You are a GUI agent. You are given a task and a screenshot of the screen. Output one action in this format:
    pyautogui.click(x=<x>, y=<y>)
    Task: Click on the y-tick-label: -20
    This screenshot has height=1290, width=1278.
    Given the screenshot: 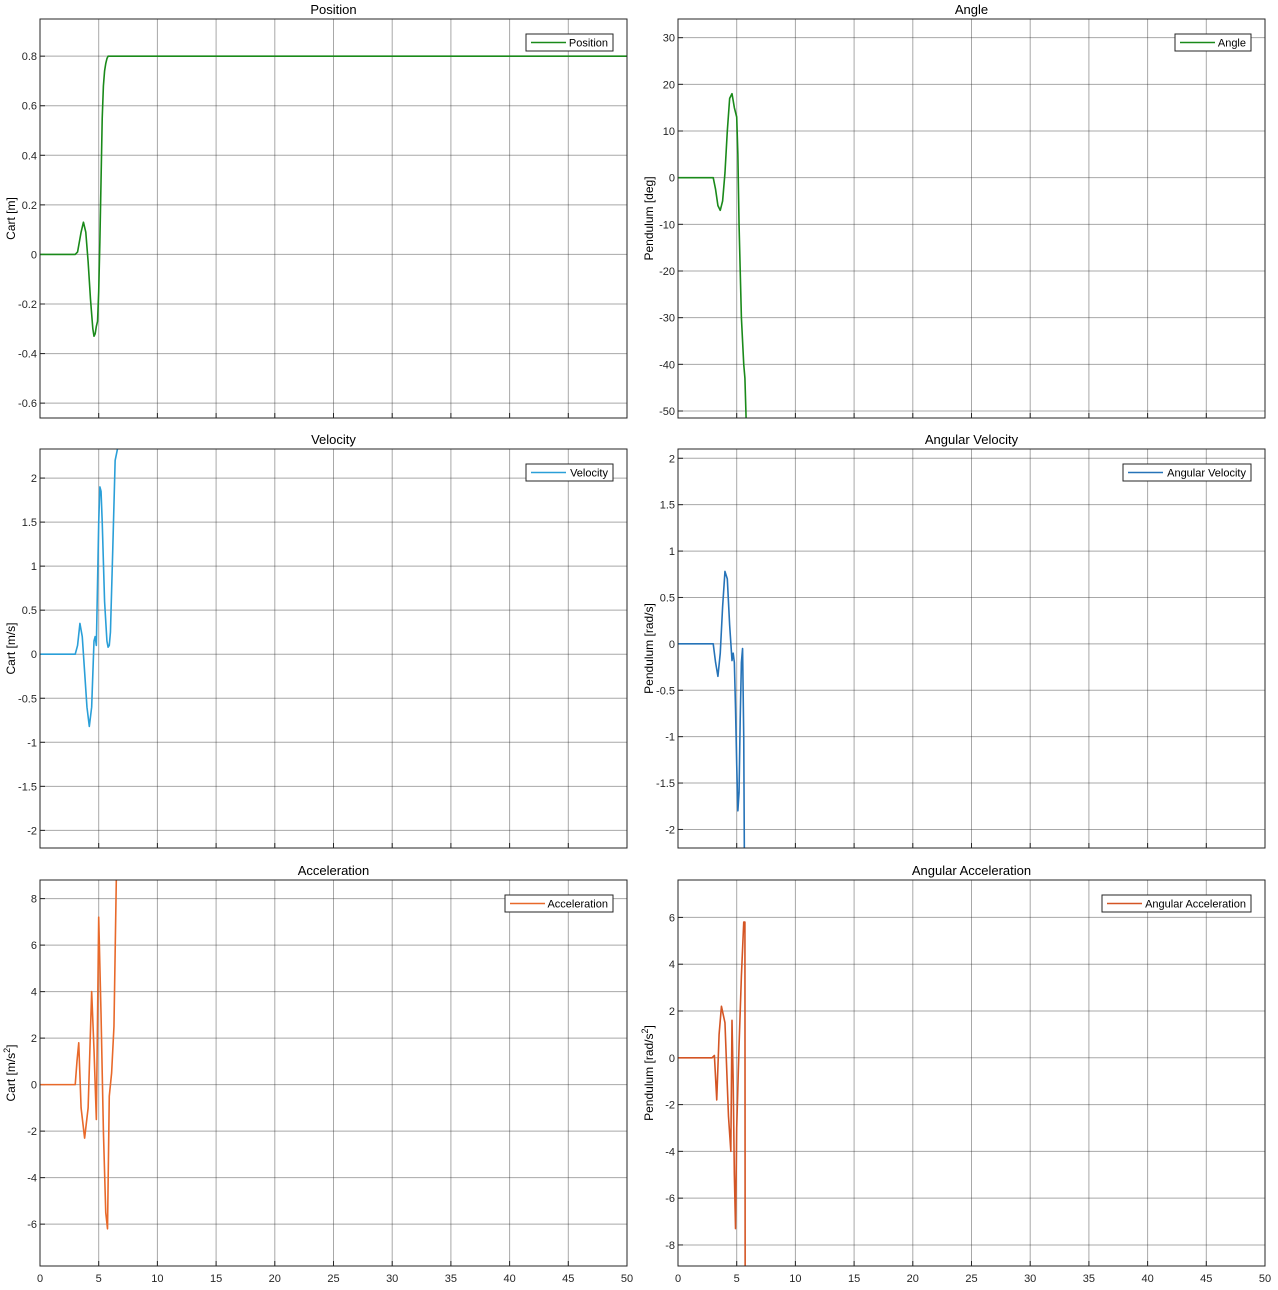 What is the action you would take?
    pyautogui.click(x=667, y=272)
    